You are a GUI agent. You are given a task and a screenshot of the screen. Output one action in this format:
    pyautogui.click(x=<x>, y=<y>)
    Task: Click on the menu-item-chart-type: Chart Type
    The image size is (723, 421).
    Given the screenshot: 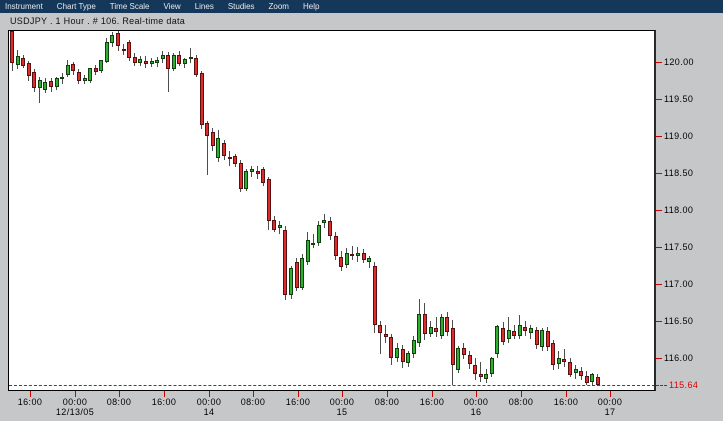 What is the action you would take?
    pyautogui.click(x=76, y=6)
    